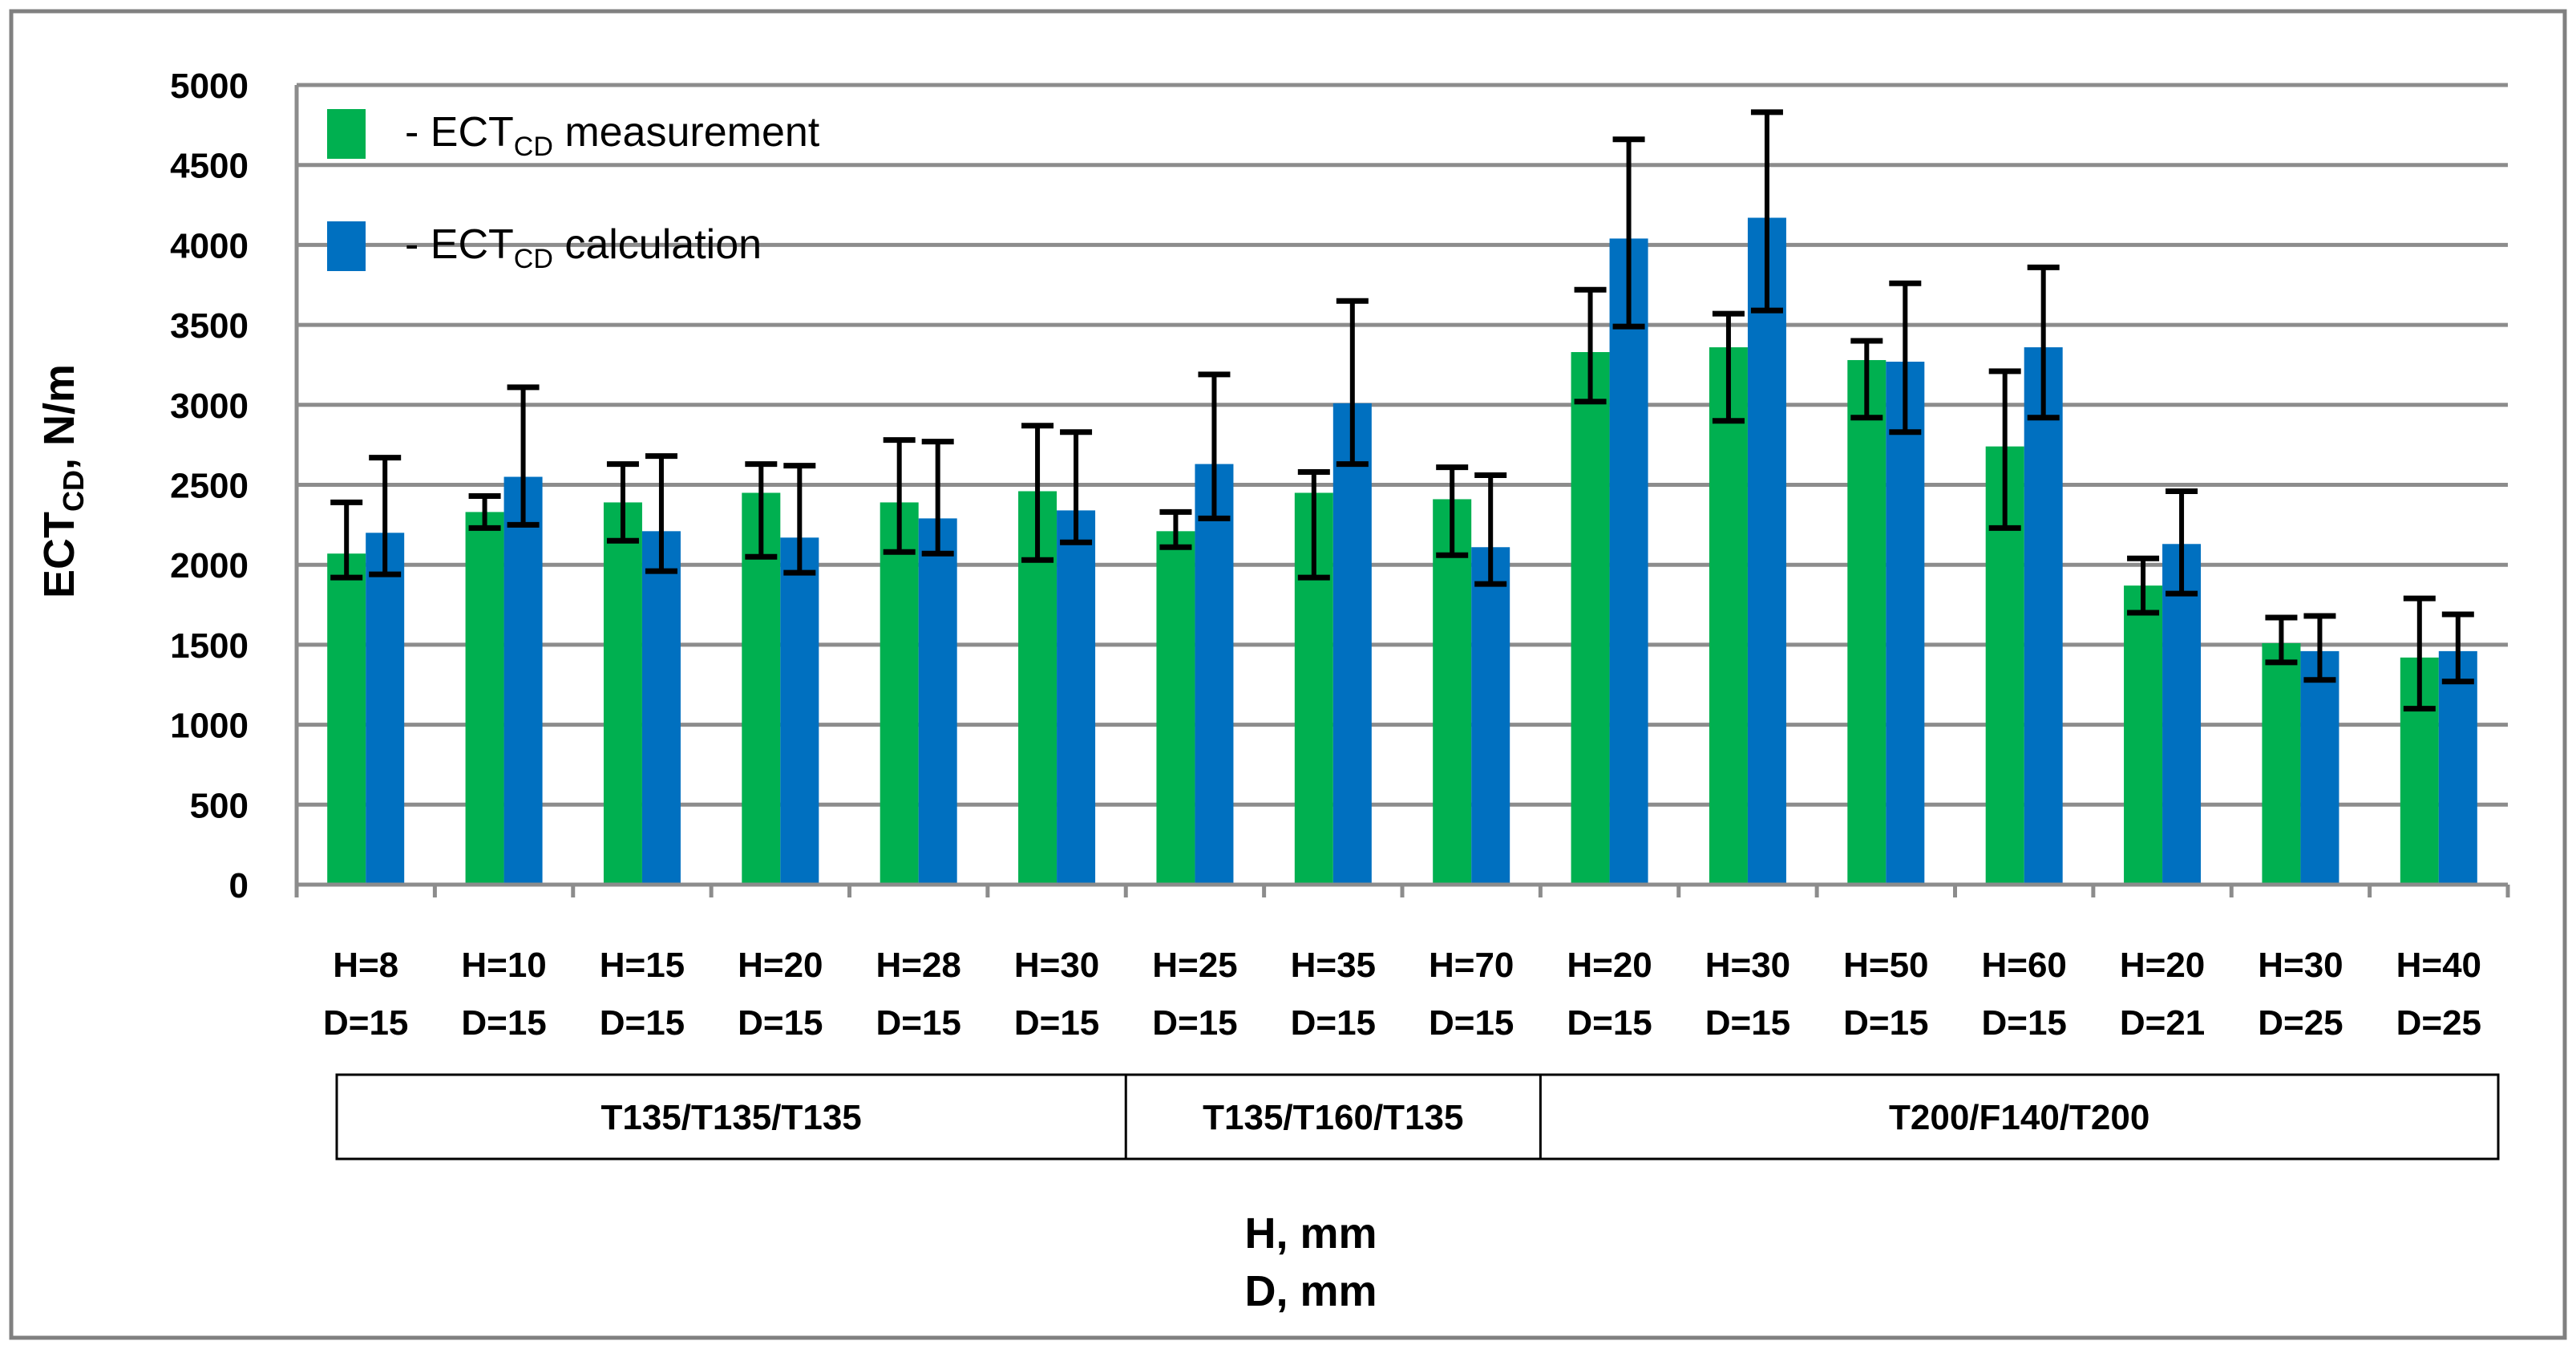 This screenshot has width=2576, height=1353. What do you see at coordinates (1885, 965) in the screenshot?
I see `x-category-label-h: H=50` at bounding box center [1885, 965].